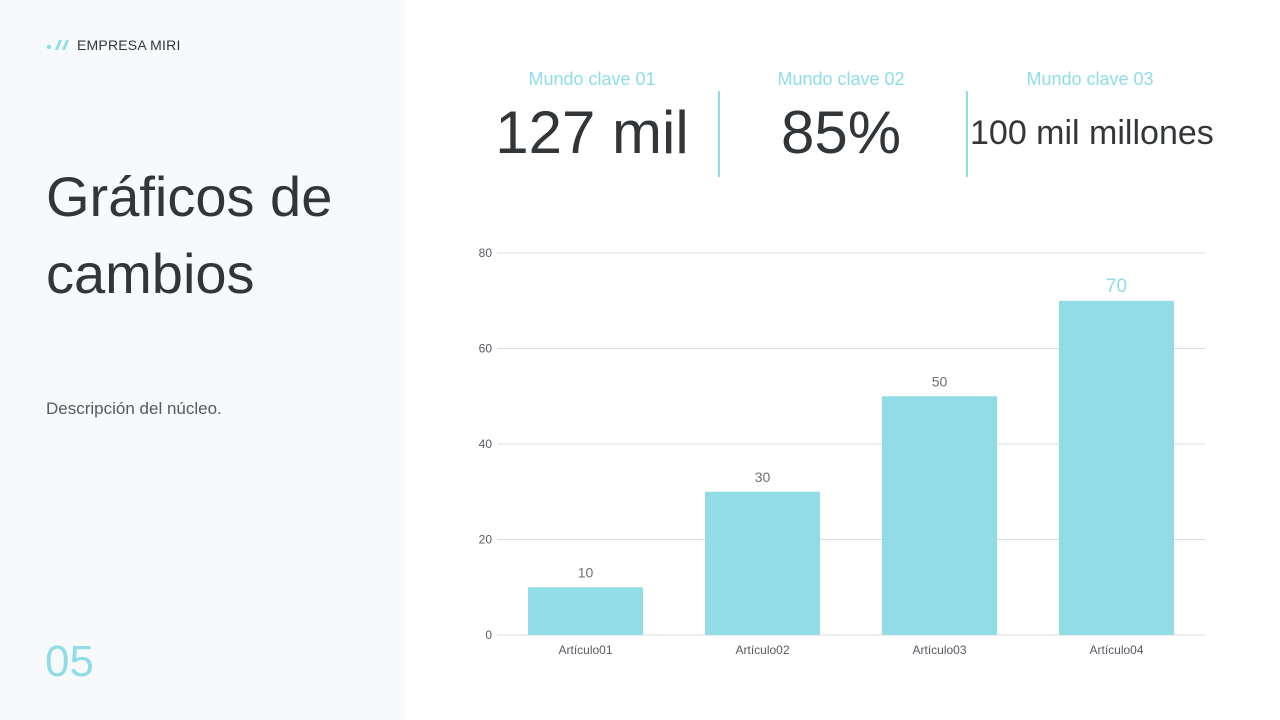  I want to click on description: Descripción del núcleo., so click(134, 408).